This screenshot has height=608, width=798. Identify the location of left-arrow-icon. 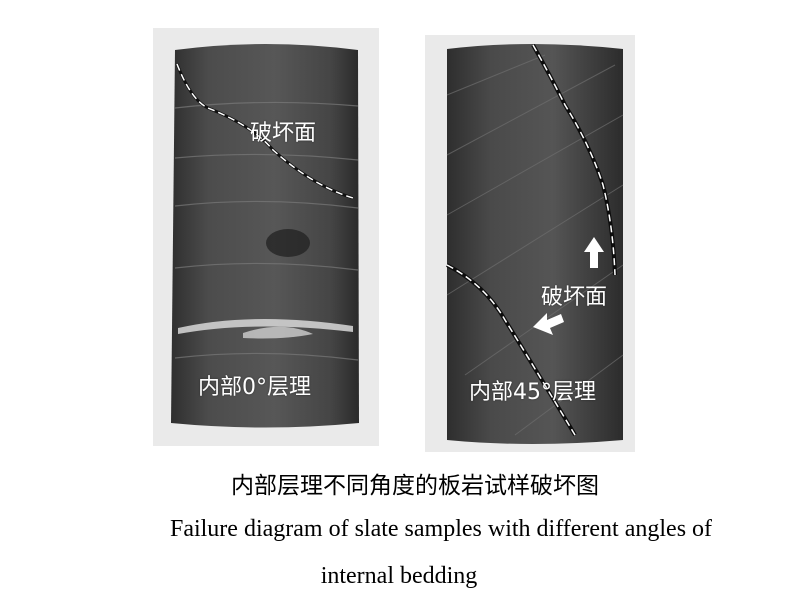
(548, 324).